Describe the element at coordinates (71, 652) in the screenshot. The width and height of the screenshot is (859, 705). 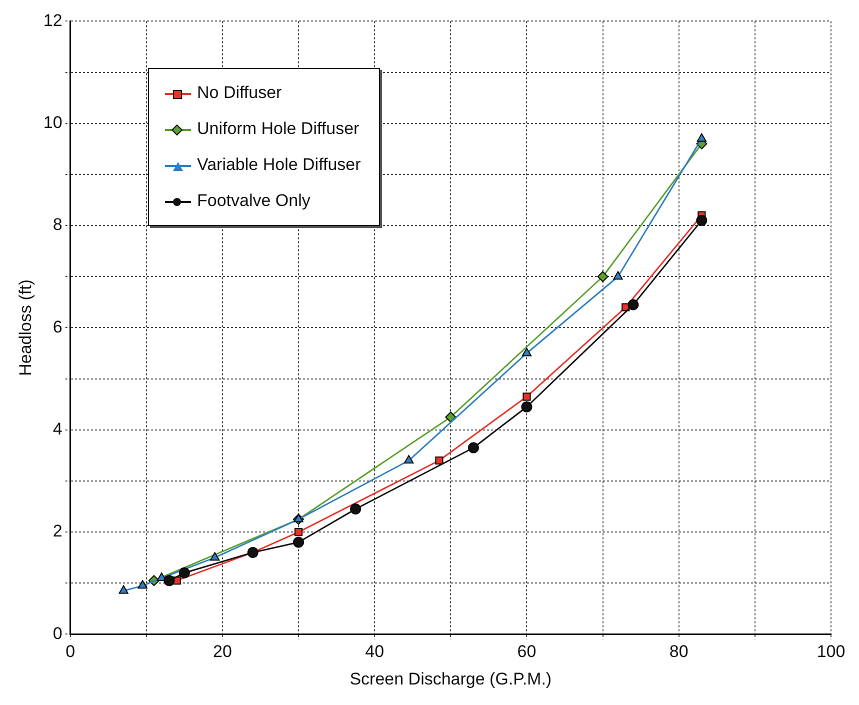
I see `x-tick-label: 0` at that location.